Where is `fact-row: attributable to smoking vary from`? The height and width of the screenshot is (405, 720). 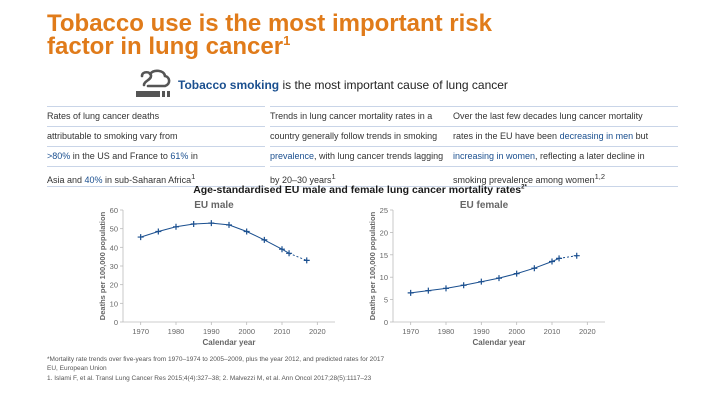
fact-row: attributable to smoking vary from is located at coordinates (156, 136).